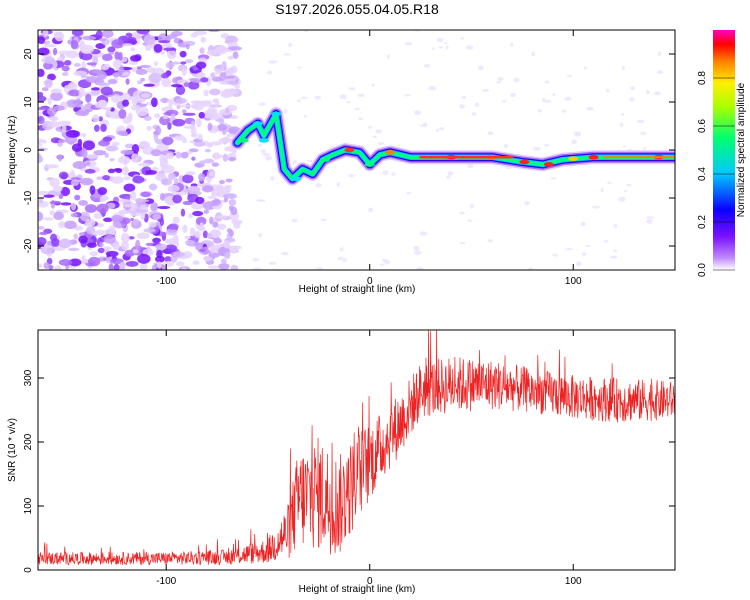 This screenshot has width=750, height=600. What do you see at coordinates (28, 102) in the screenshot?
I see `heatmap-ytick-label: 10` at bounding box center [28, 102].